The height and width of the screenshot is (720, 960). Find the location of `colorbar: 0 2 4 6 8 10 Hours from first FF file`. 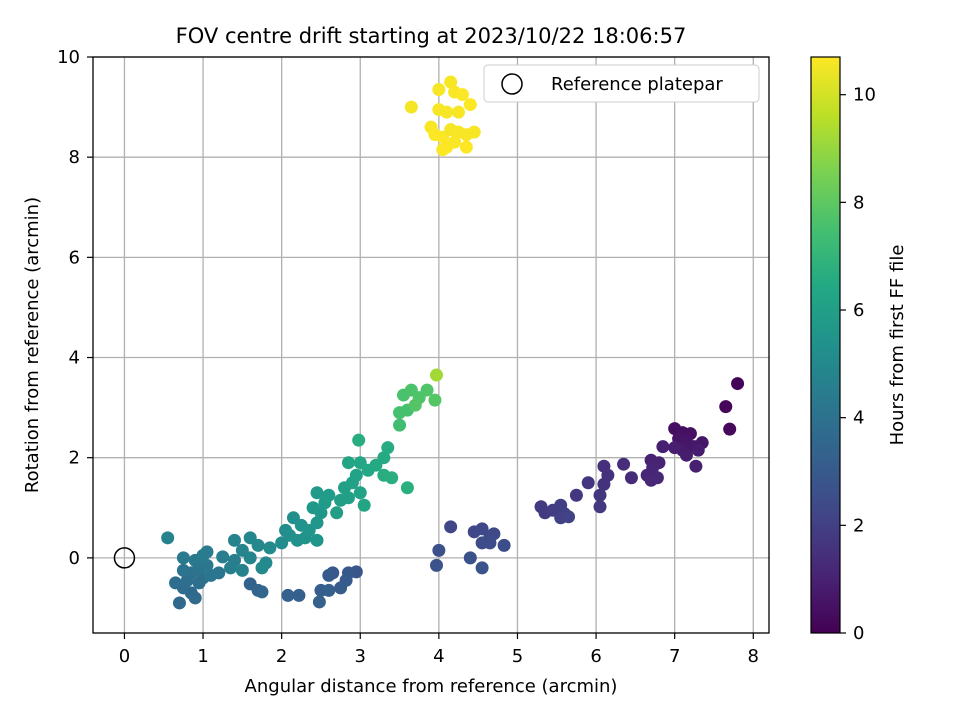

colorbar: 0 2 4 6 8 10 Hours from first FF file is located at coordinates (859, 350).